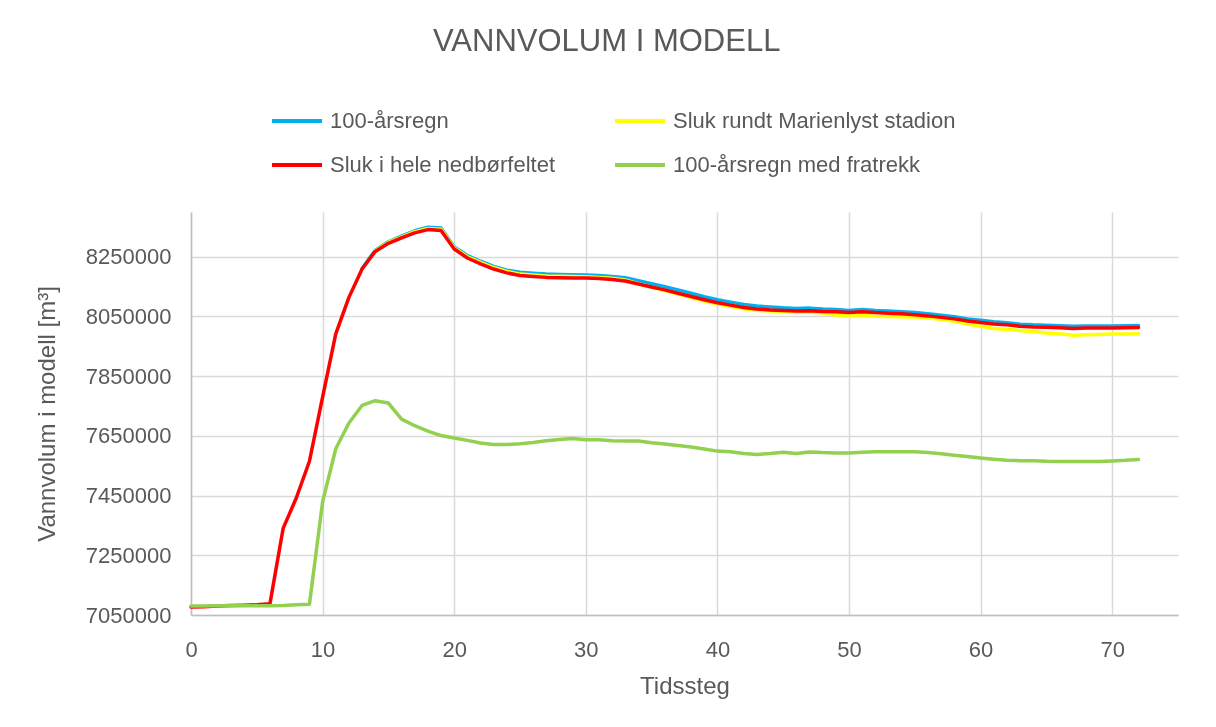 The image size is (1216, 727). I want to click on y-tick-label: 7650000, so click(128, 436).